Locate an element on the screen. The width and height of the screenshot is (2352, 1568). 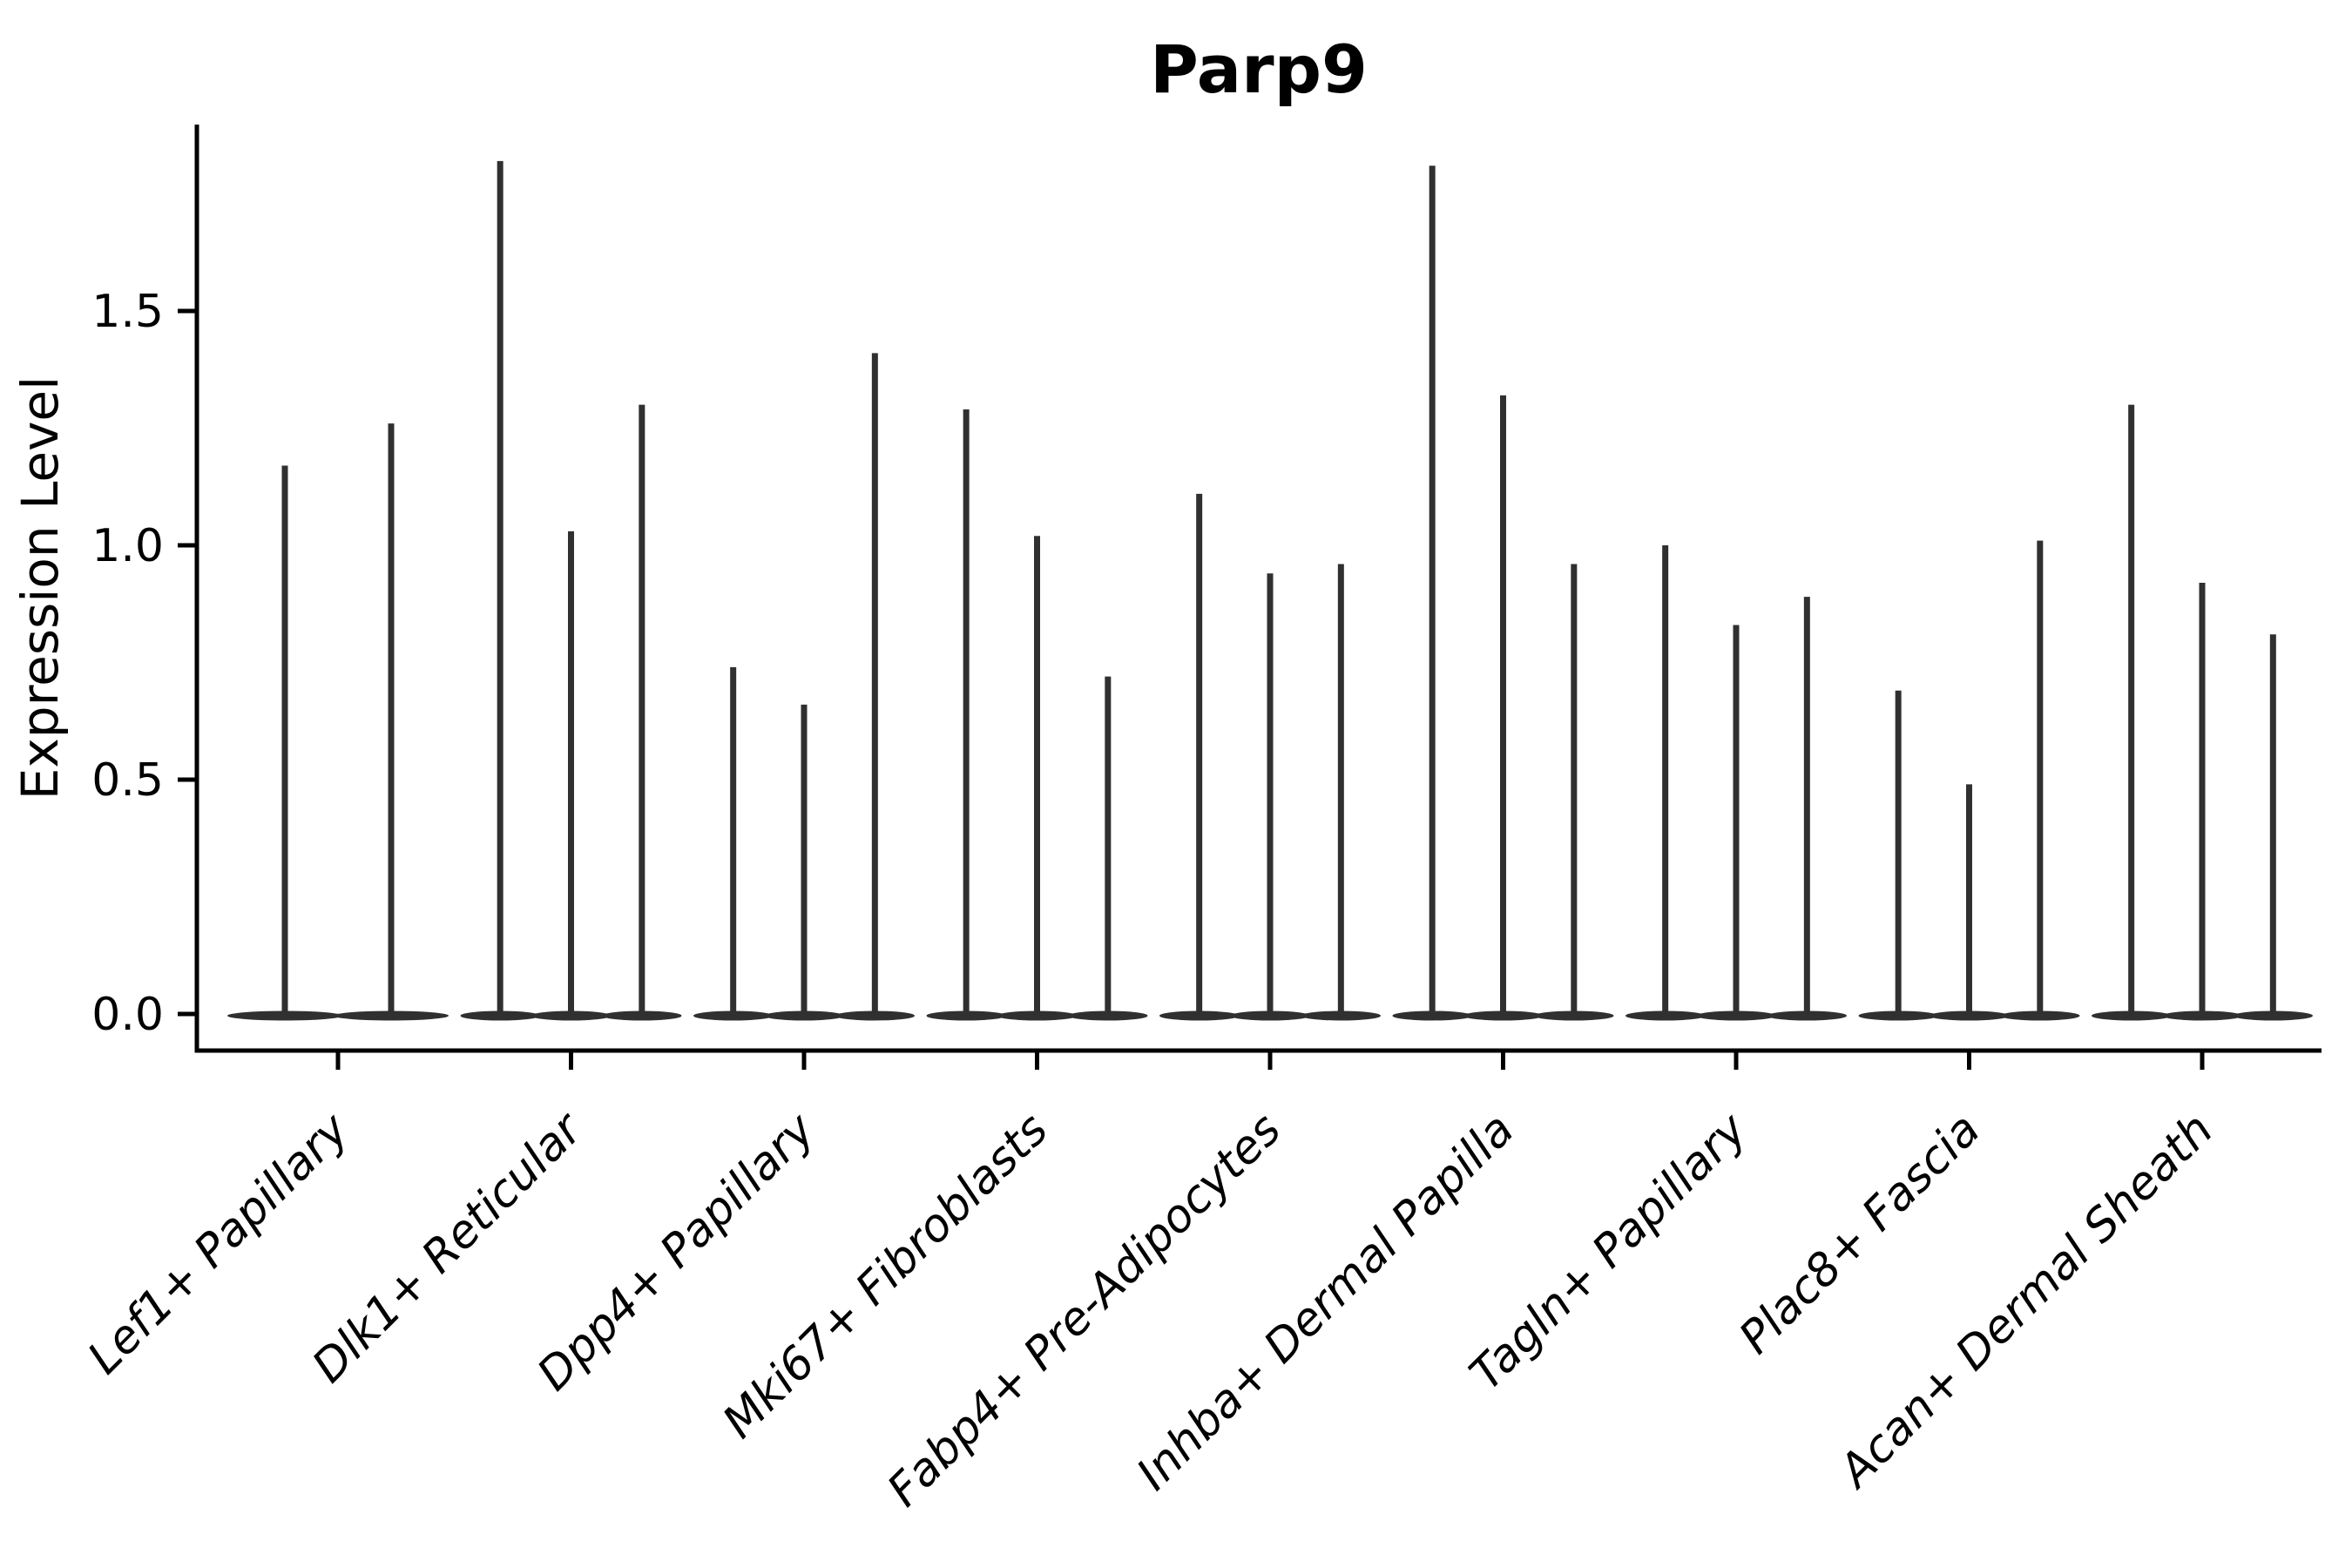
chart-title: Parp9 is located at coordinates (1259, 69).